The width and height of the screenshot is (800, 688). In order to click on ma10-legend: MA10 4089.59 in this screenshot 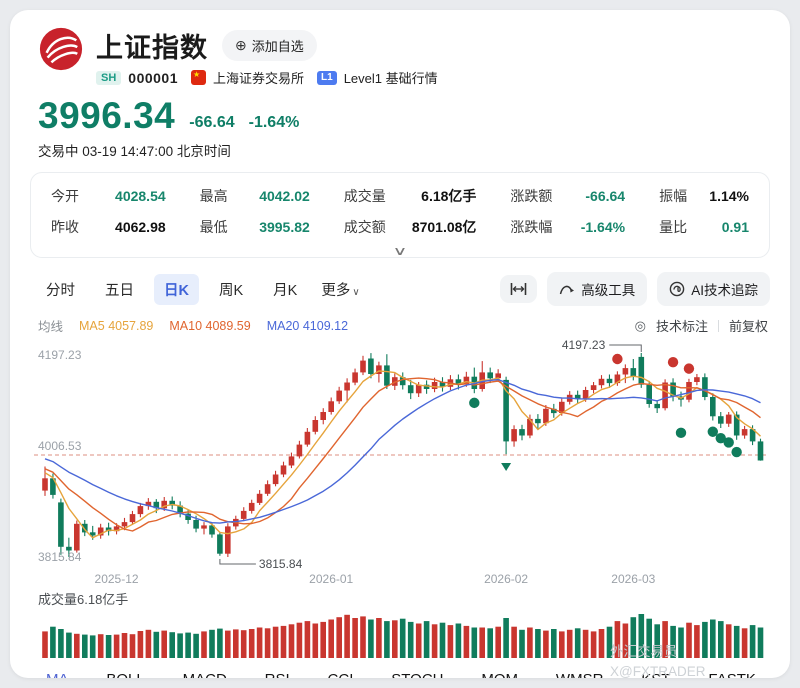, I will do `click(210, 325)`.